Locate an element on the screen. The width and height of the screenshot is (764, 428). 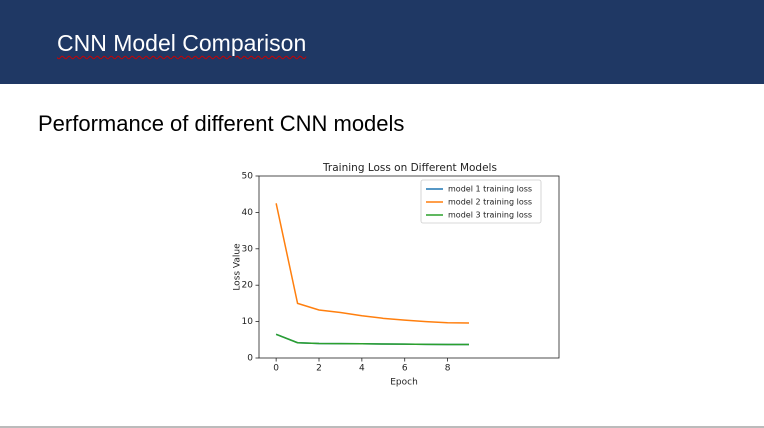
x-tick-label: 4 is located at coordinates (362, 369).